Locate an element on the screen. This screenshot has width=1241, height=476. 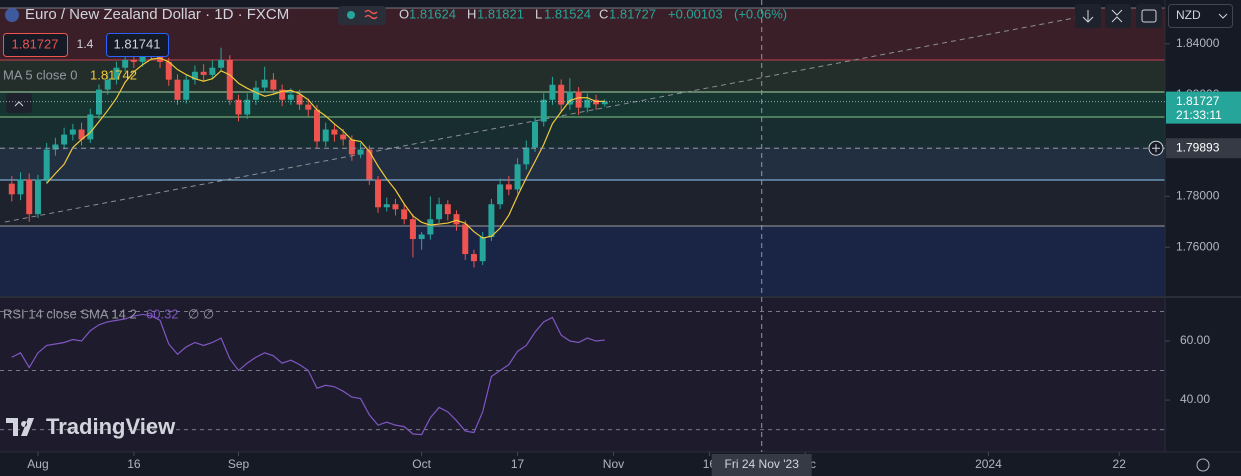
delay-icon is located at coordinates (371, 14).